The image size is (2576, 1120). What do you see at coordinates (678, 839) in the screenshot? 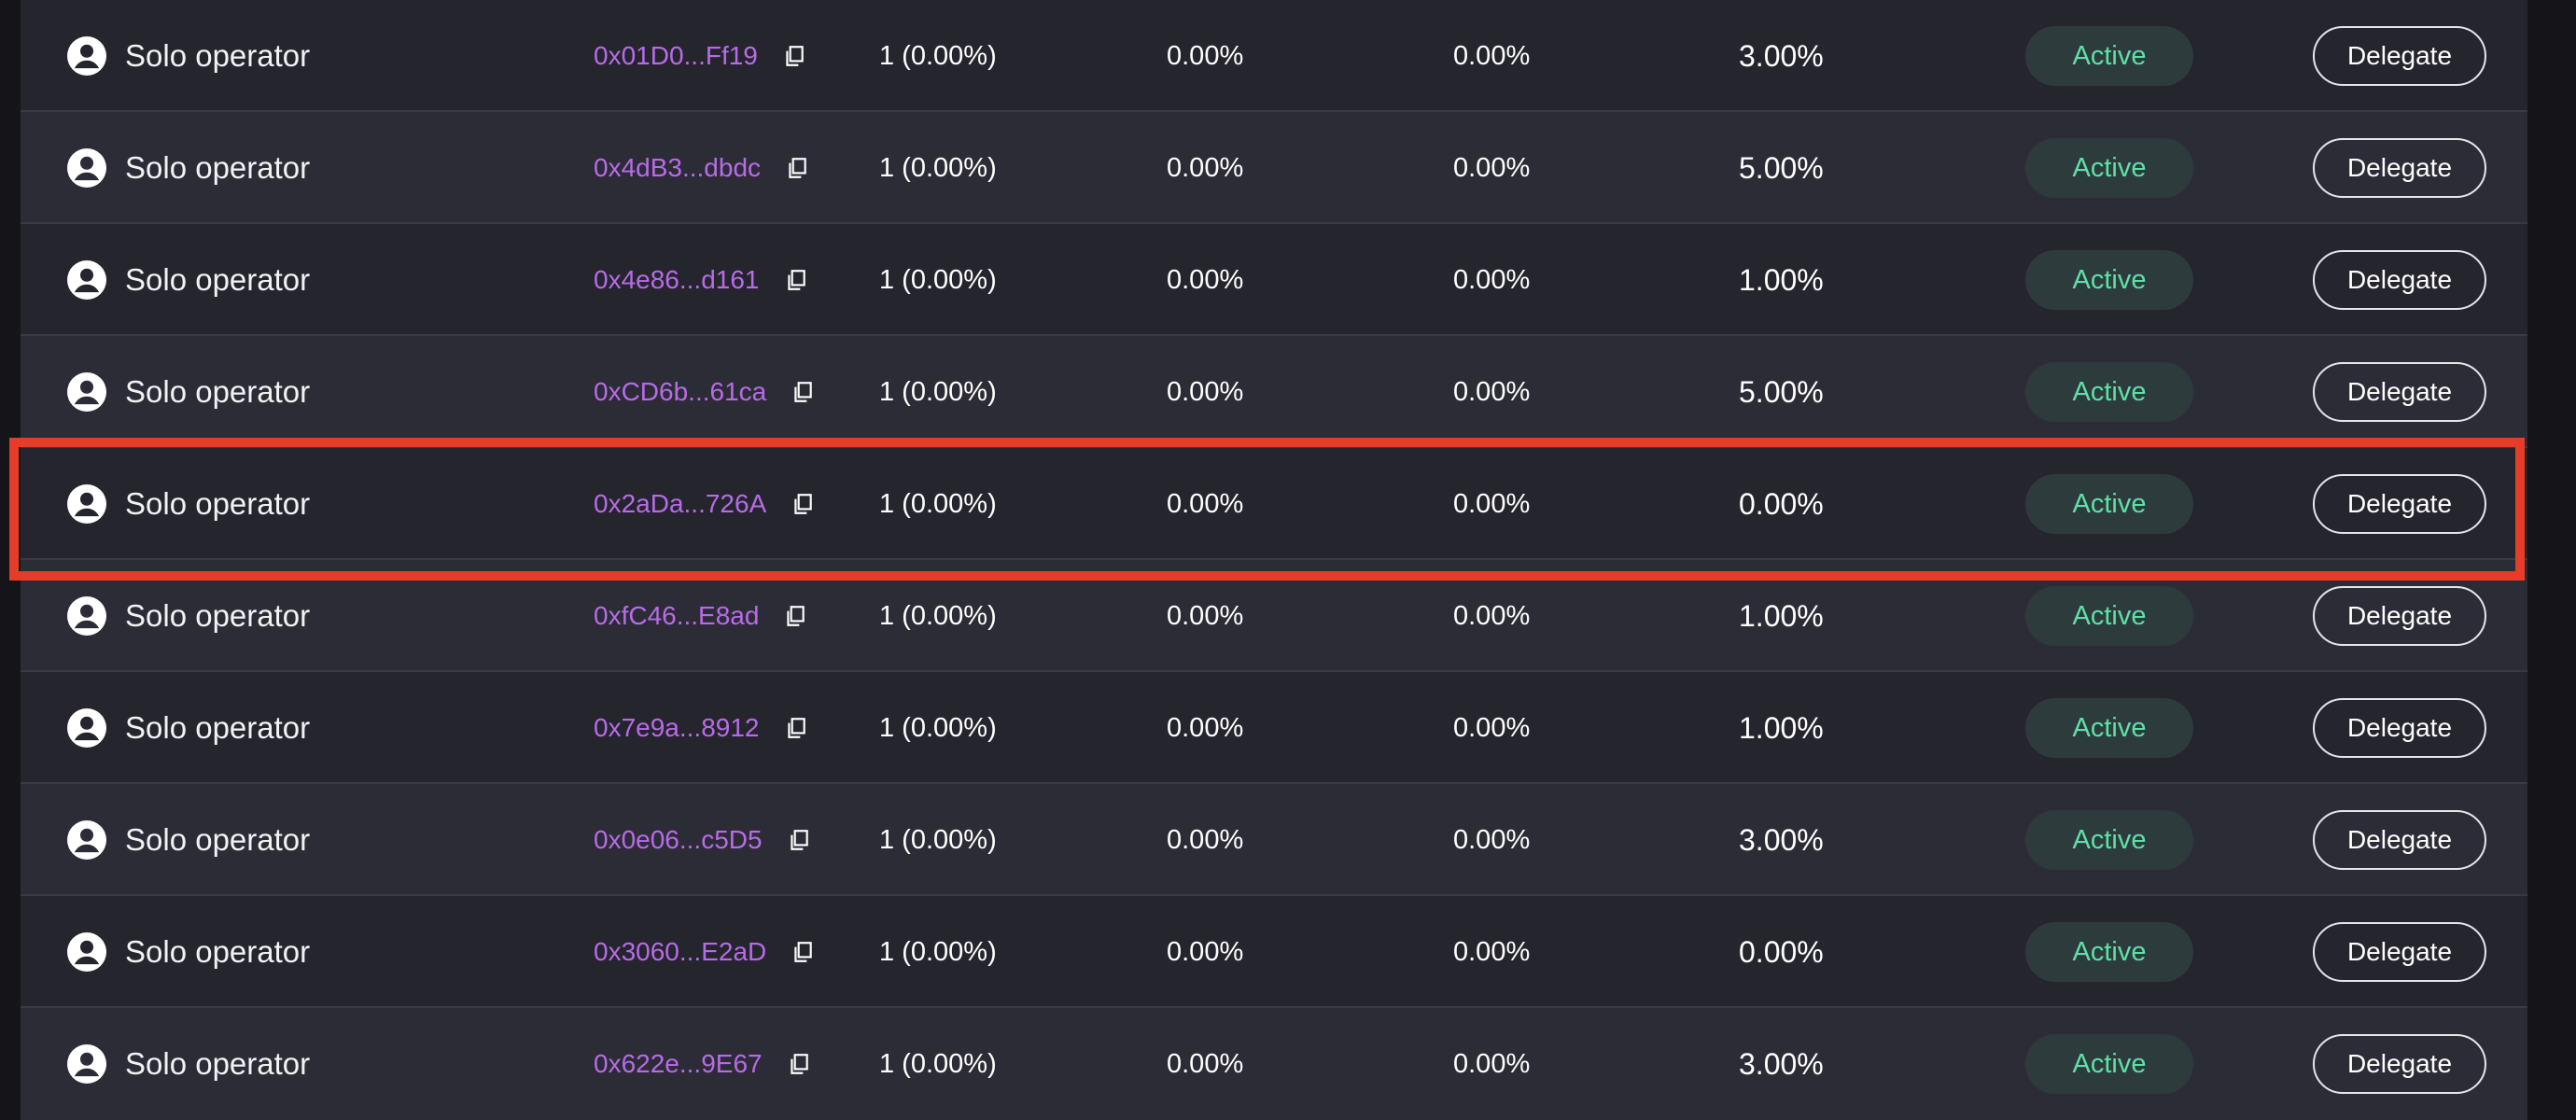
I see `operator-address-link: 0x0e06...c5D5` at bounding box center [678, 839].